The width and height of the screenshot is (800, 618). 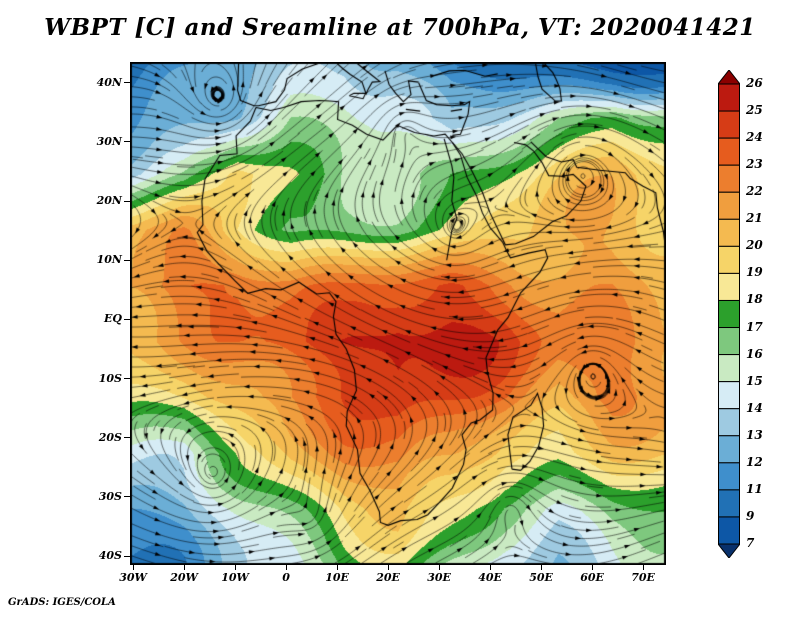 What do you see at coordinates (592, 577) in the screenshot?
I see `x-tick-label: 60E` at bounding box center [592, 577].